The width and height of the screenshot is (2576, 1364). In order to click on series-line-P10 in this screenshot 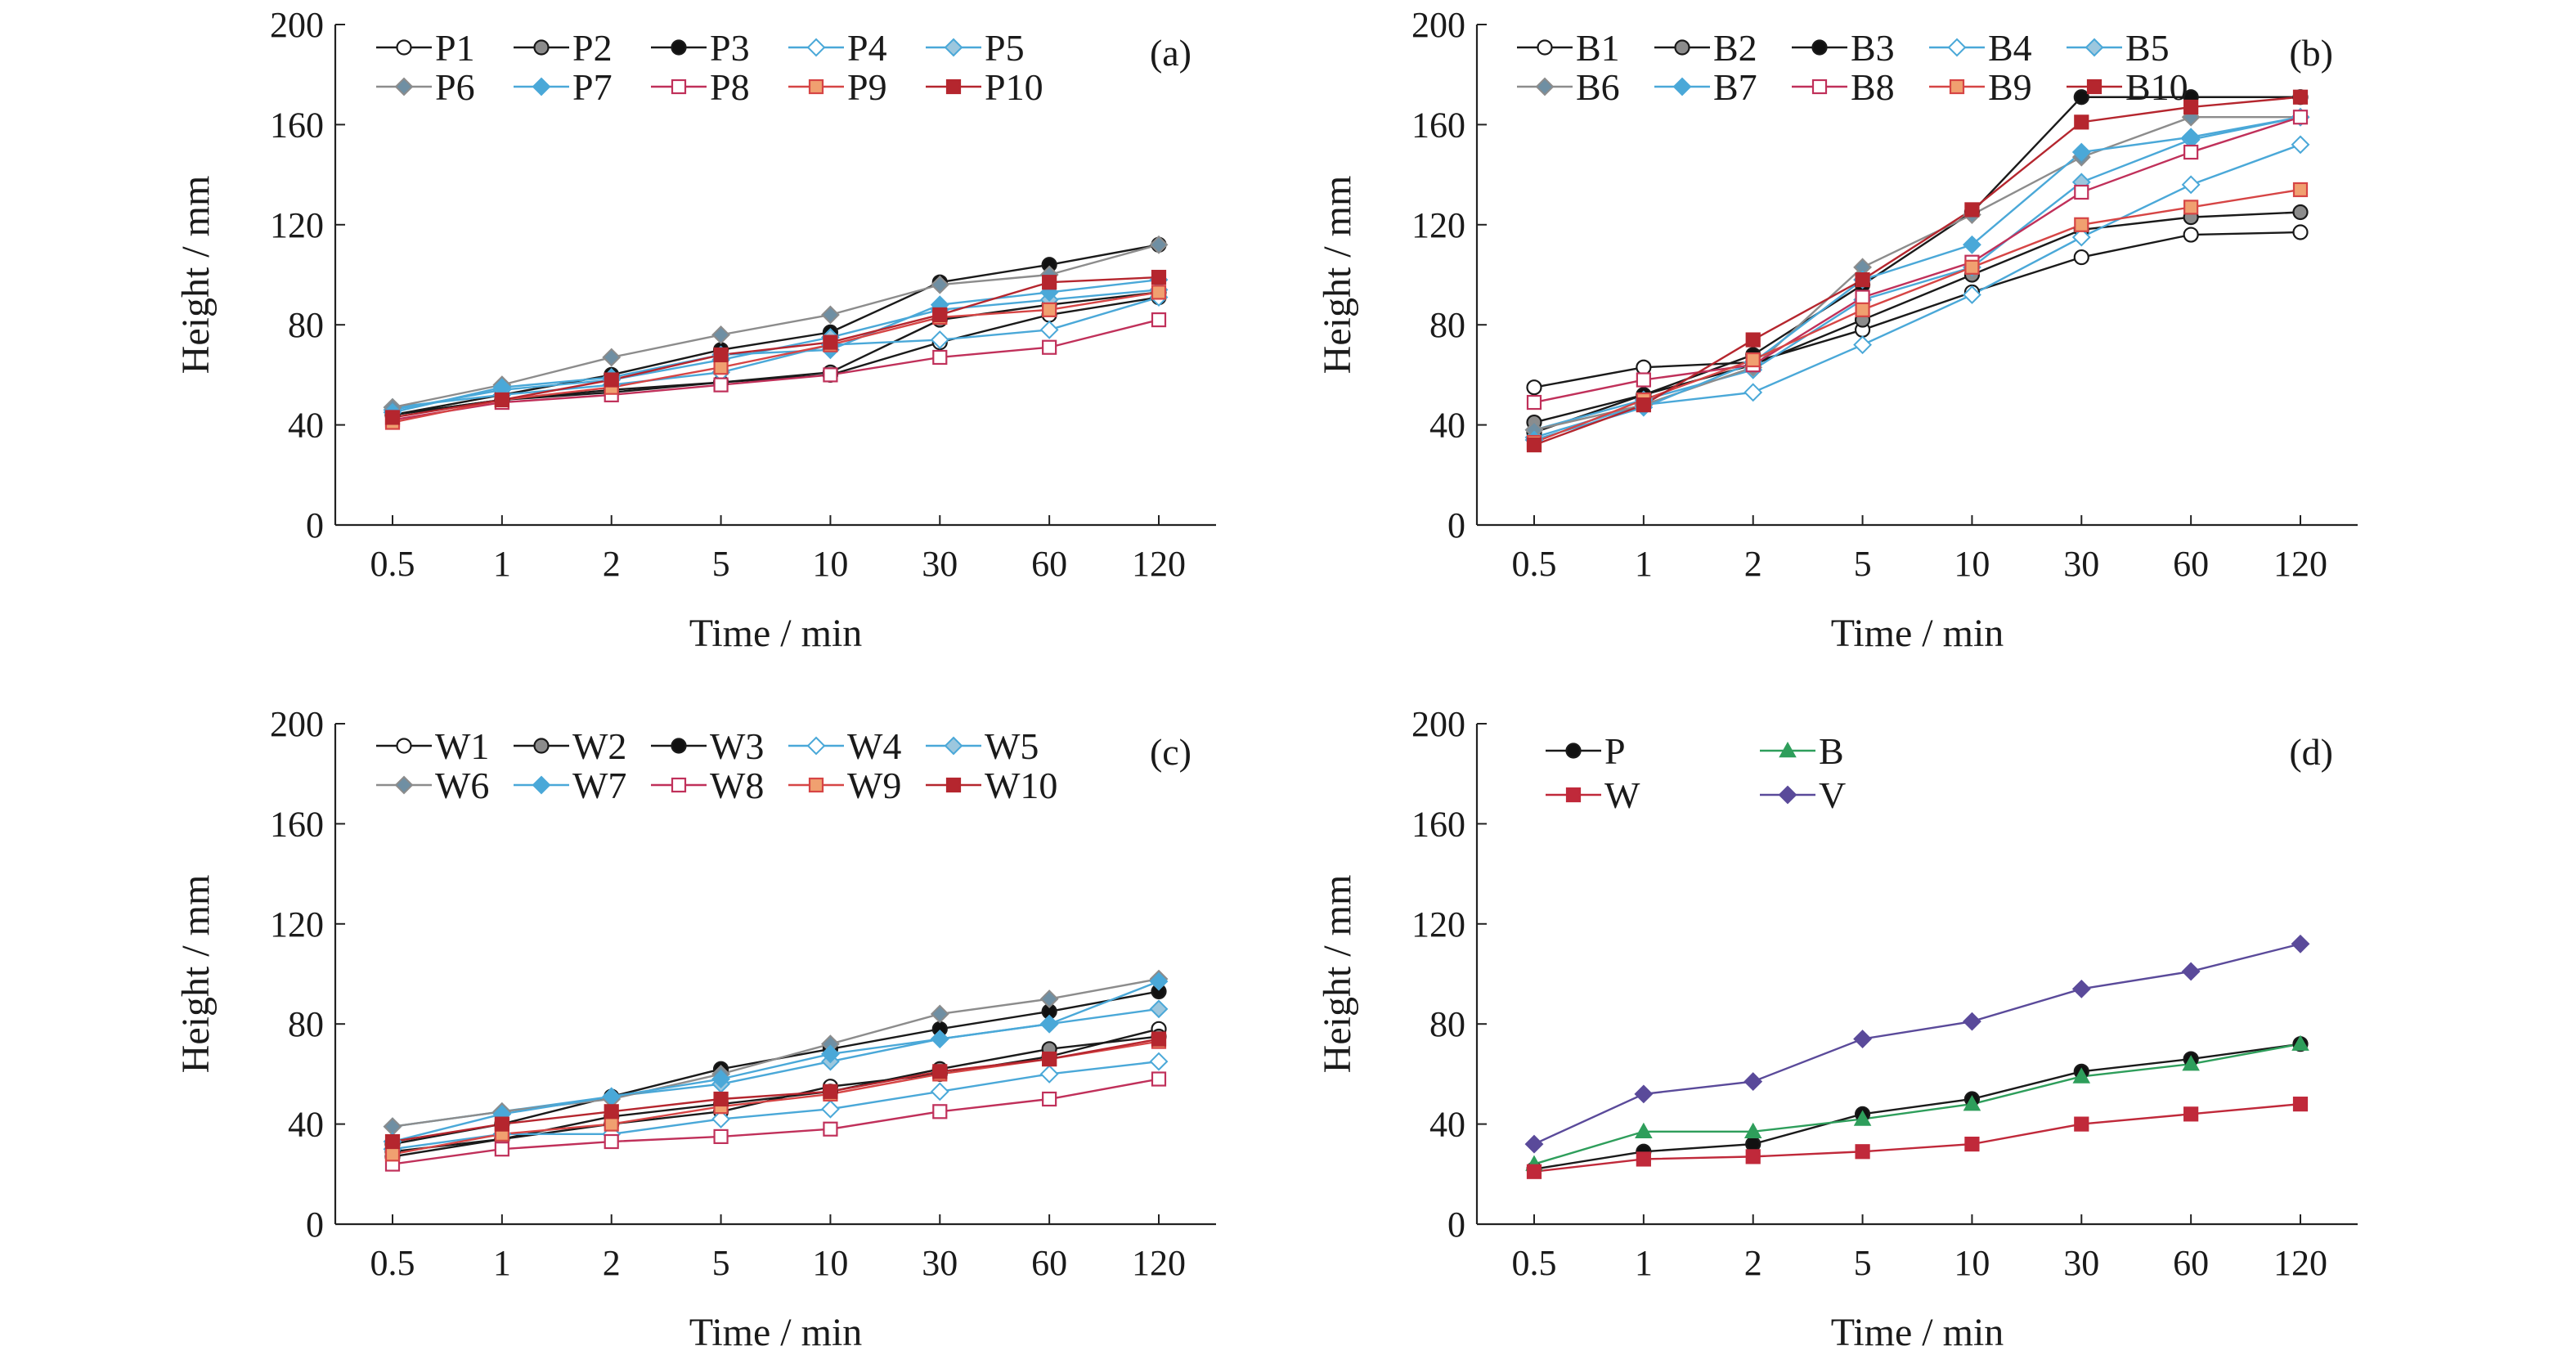, I will do `click(776, 347)`.